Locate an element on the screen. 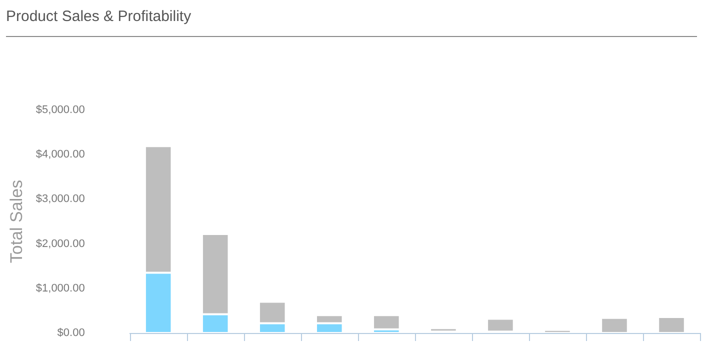  chart-title: Product Sales & Profitability is located at coordinates (351, 22).